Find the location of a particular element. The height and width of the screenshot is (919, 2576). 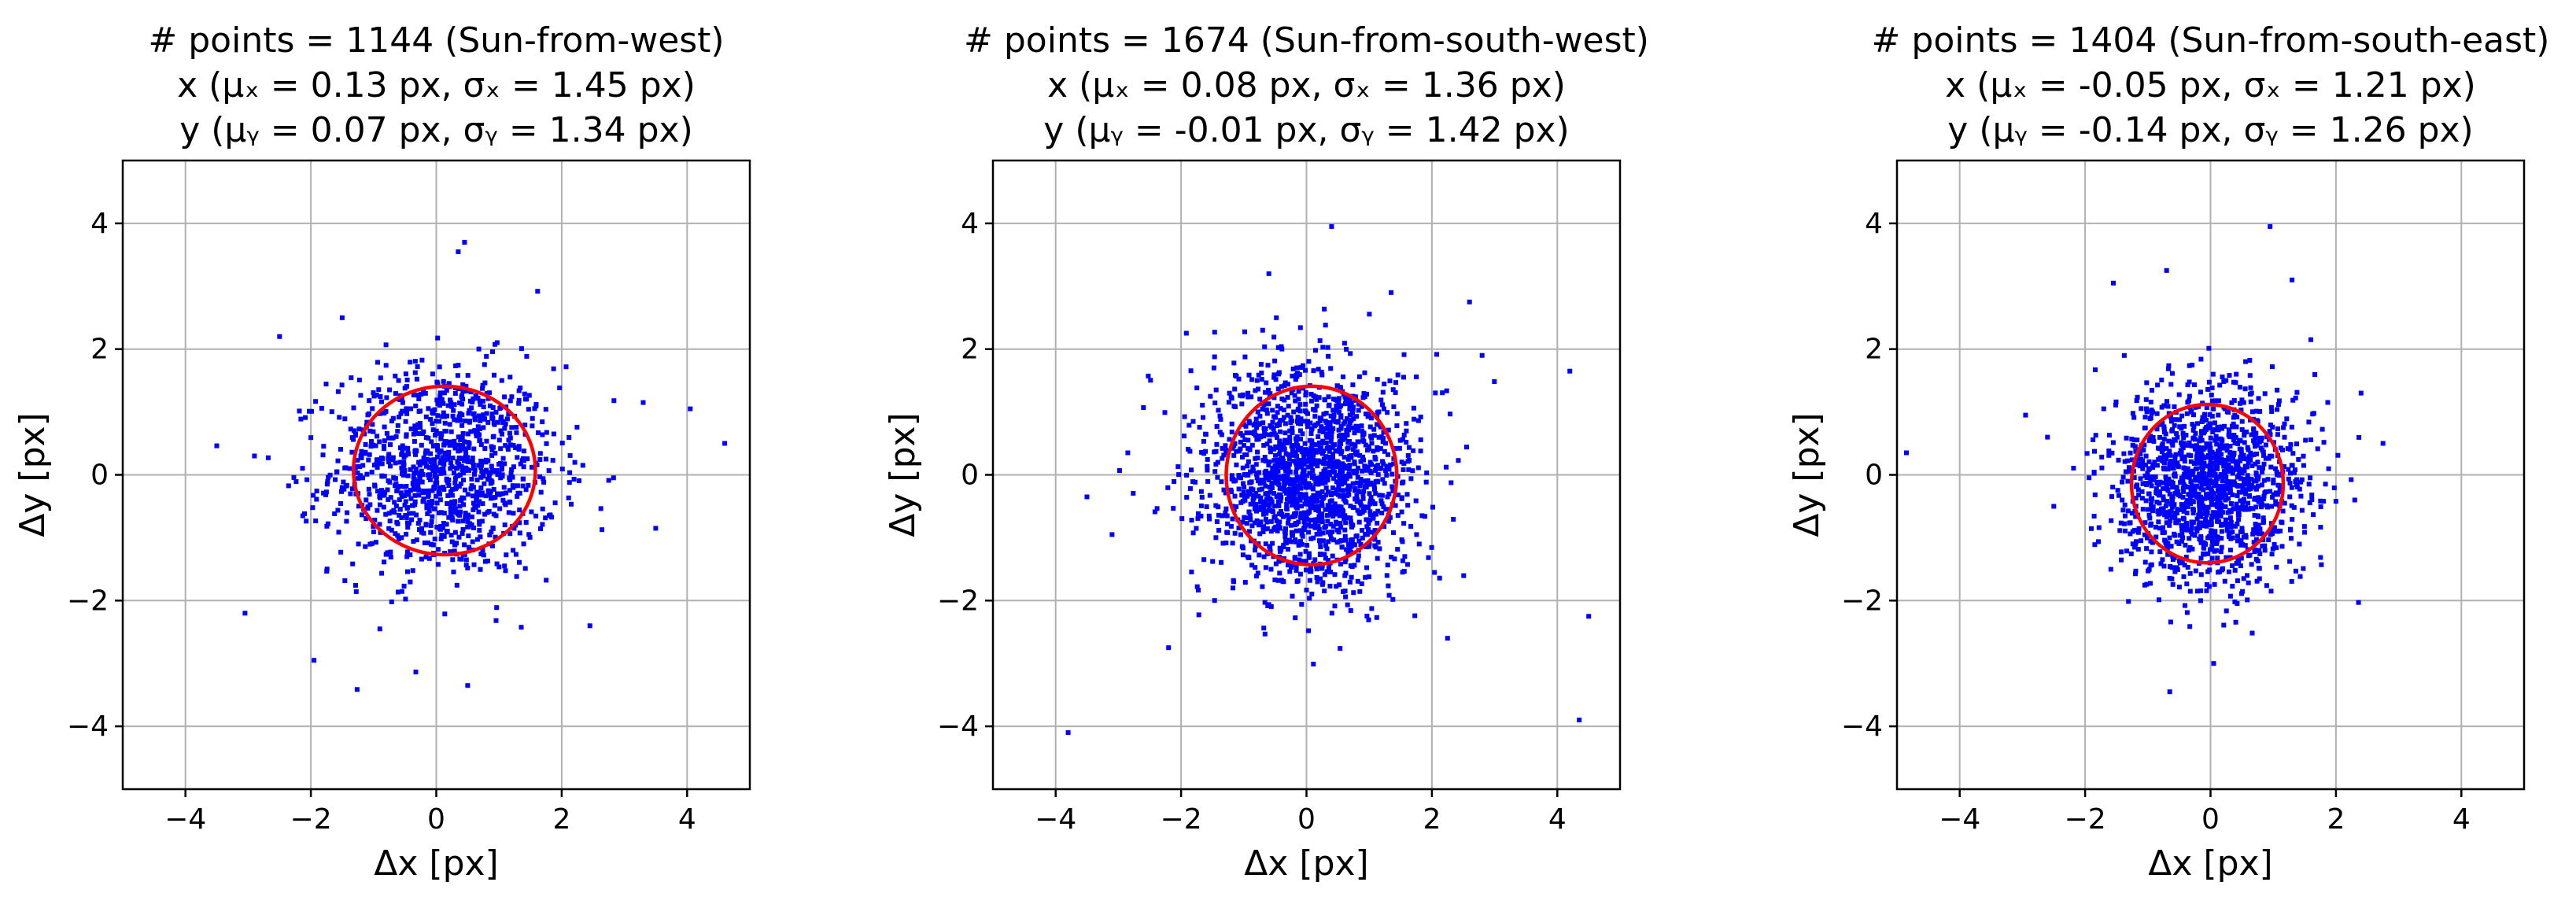

y-tick-label: 4 is located at coordinates (970, 224).